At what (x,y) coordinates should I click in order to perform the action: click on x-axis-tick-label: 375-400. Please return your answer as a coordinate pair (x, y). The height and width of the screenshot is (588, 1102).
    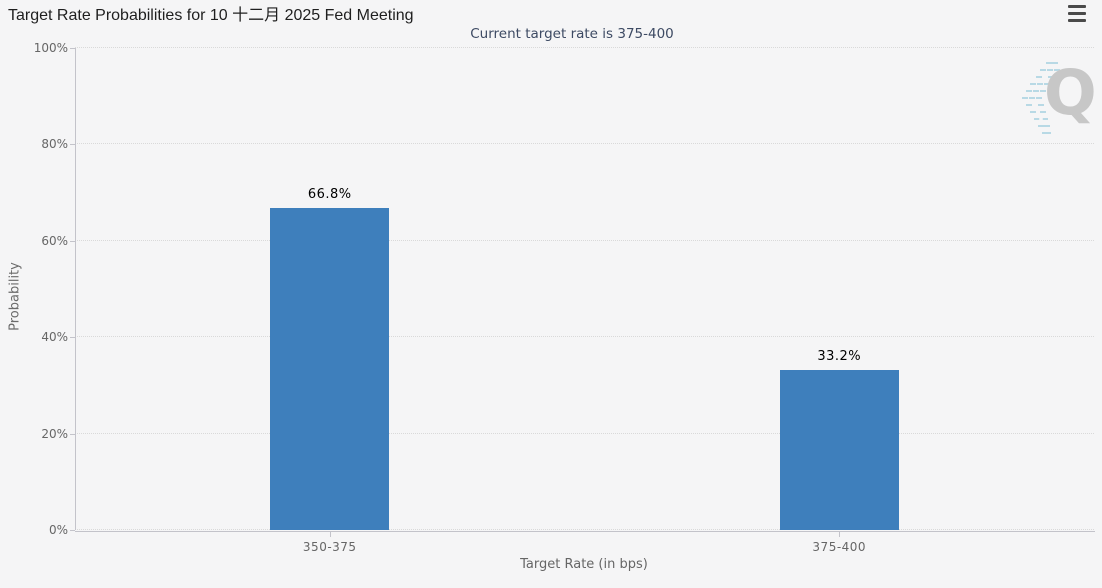
    Looking at the image, I should click on (839, 547).